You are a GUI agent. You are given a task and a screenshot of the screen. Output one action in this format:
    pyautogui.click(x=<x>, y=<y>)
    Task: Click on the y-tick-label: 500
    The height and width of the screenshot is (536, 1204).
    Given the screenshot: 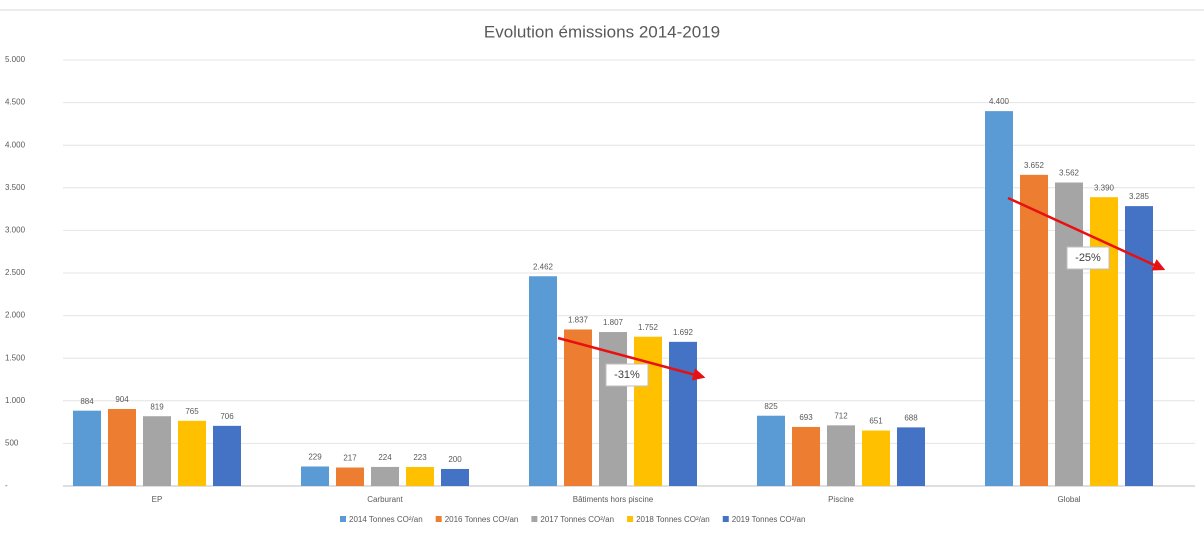 What is the action you would take?
    pyautogui.click(x=12, y=443)
    